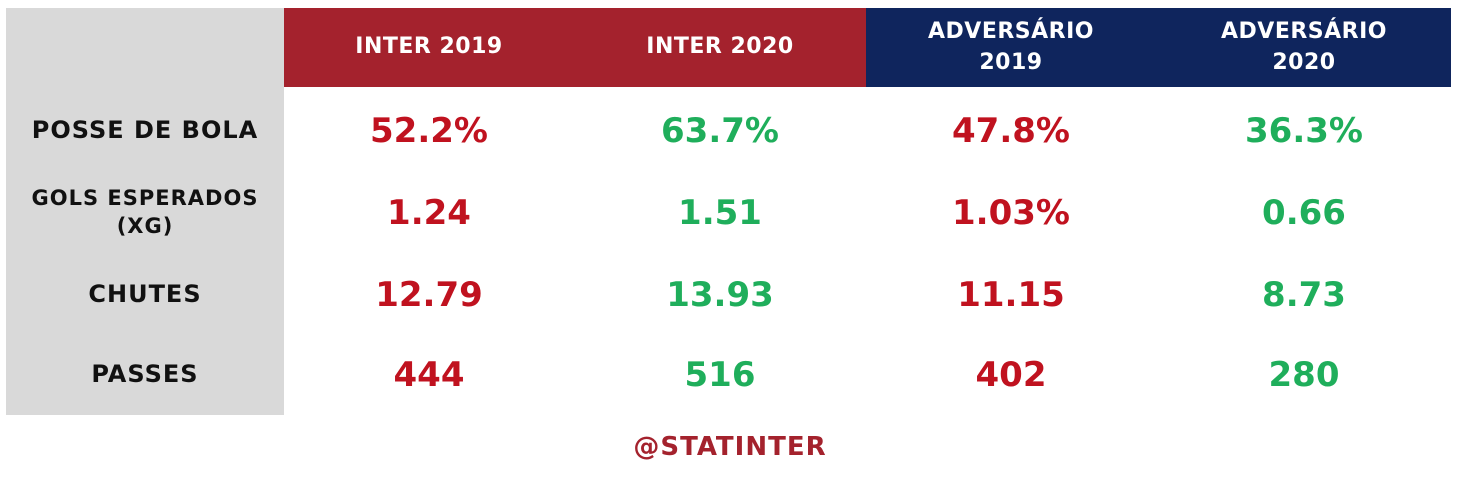 The image size is (1460, 493). Describe the element at coordinates (1158, 47) in the screenshot. I see `adversario-header-band` at that location.